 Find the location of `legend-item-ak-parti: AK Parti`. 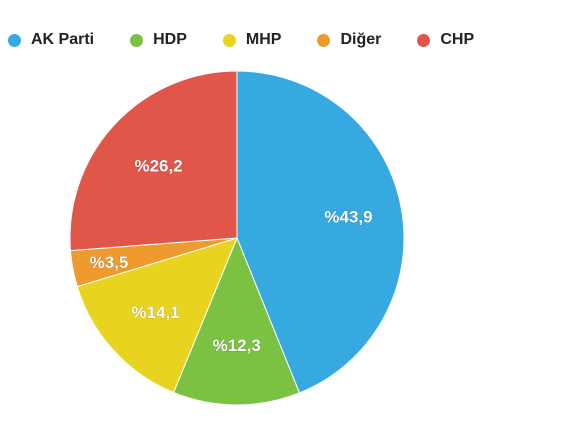

legend-item-ak-parti: AK Parti is located at coordinates (51, 40).